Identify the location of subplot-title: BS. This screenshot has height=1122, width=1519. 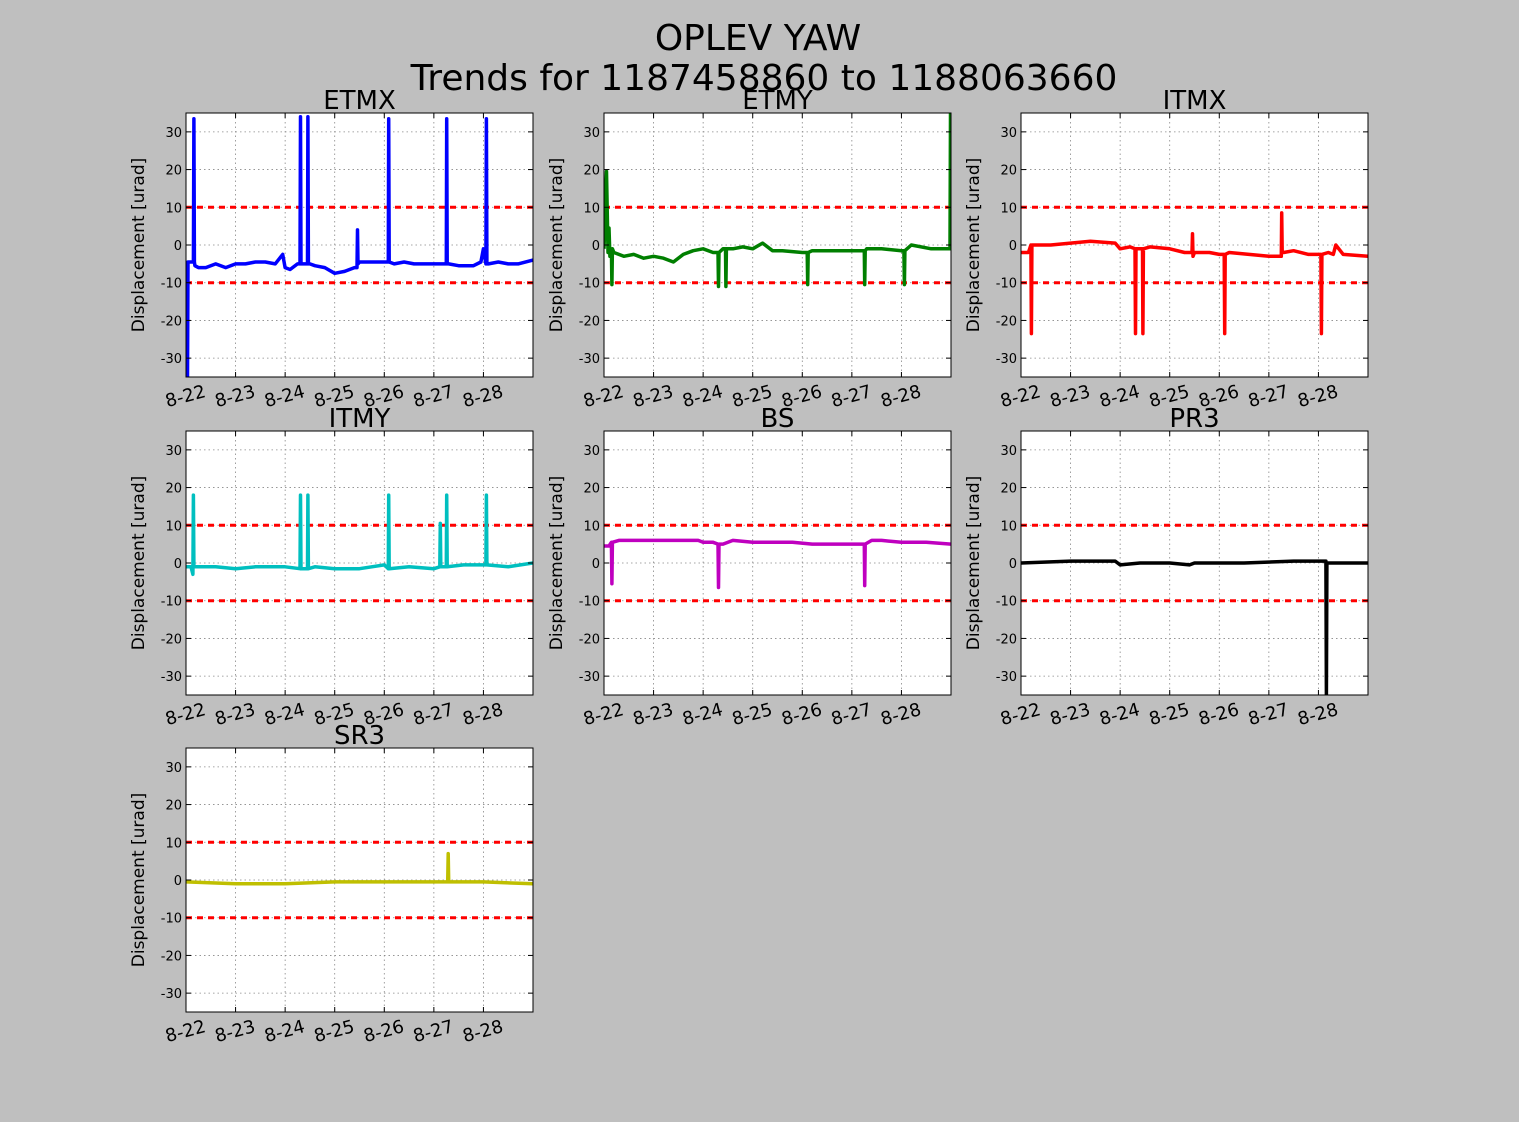
(778, 419).